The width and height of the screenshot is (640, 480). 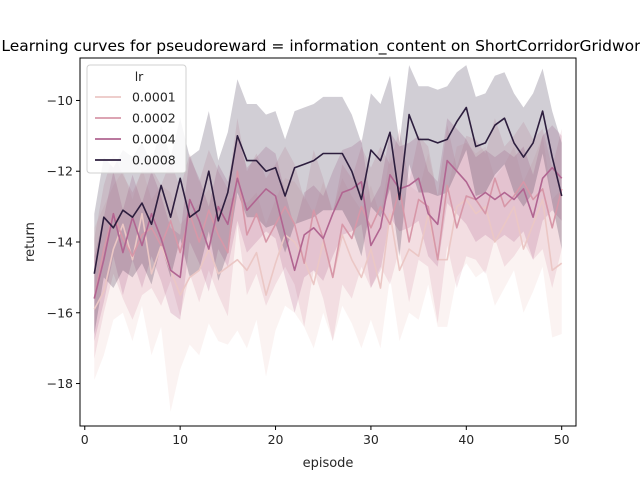 I want to click on legend-title: lr, so click(x=139, y=76).